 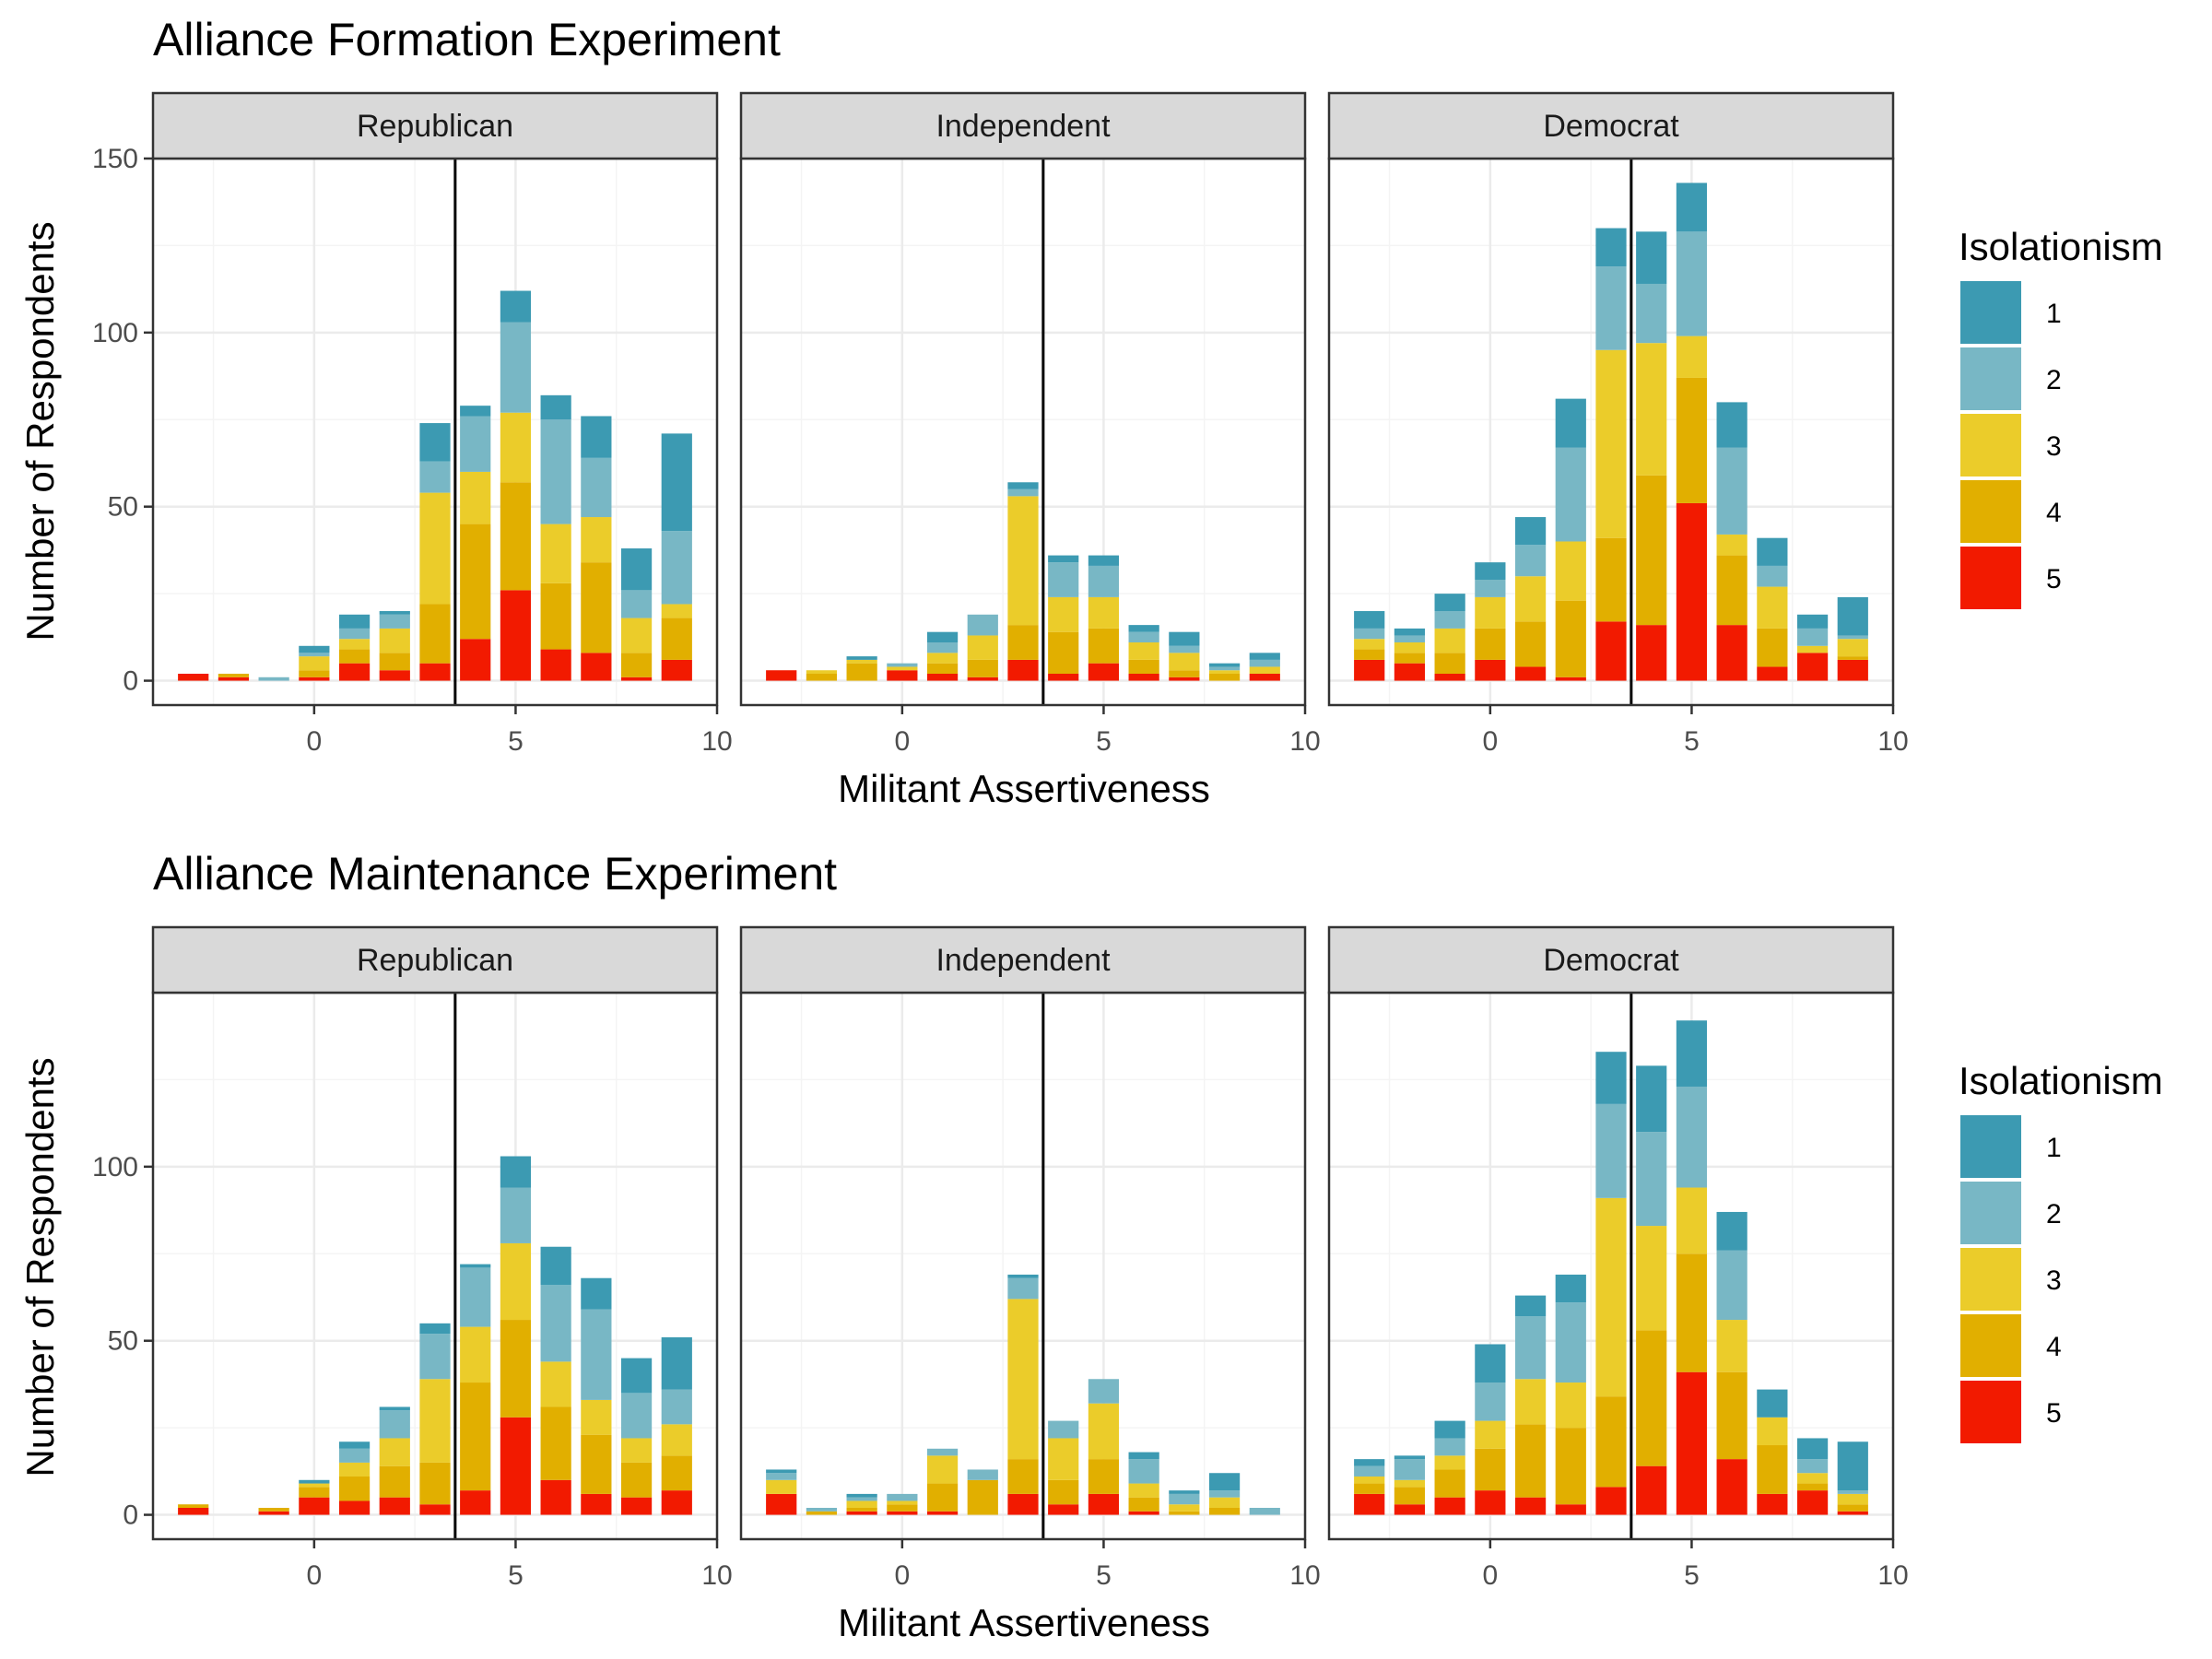 I want to click on legend-label: 4, so click(x=2054, y=513).